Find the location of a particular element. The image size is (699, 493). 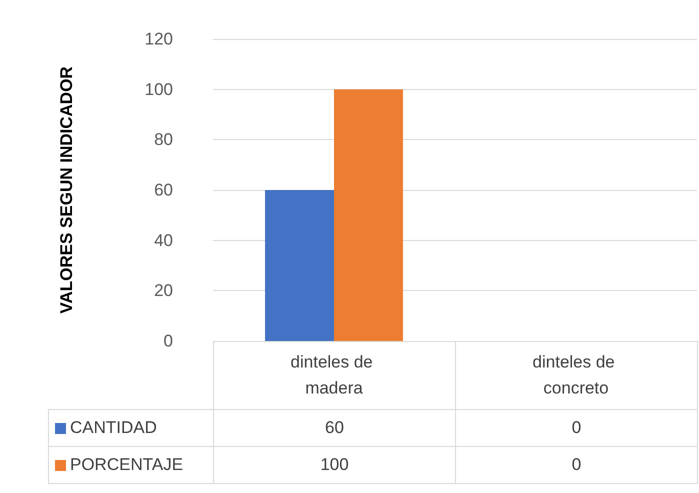

legend-label: CANTIDAD is located at coordinates (113, 428).